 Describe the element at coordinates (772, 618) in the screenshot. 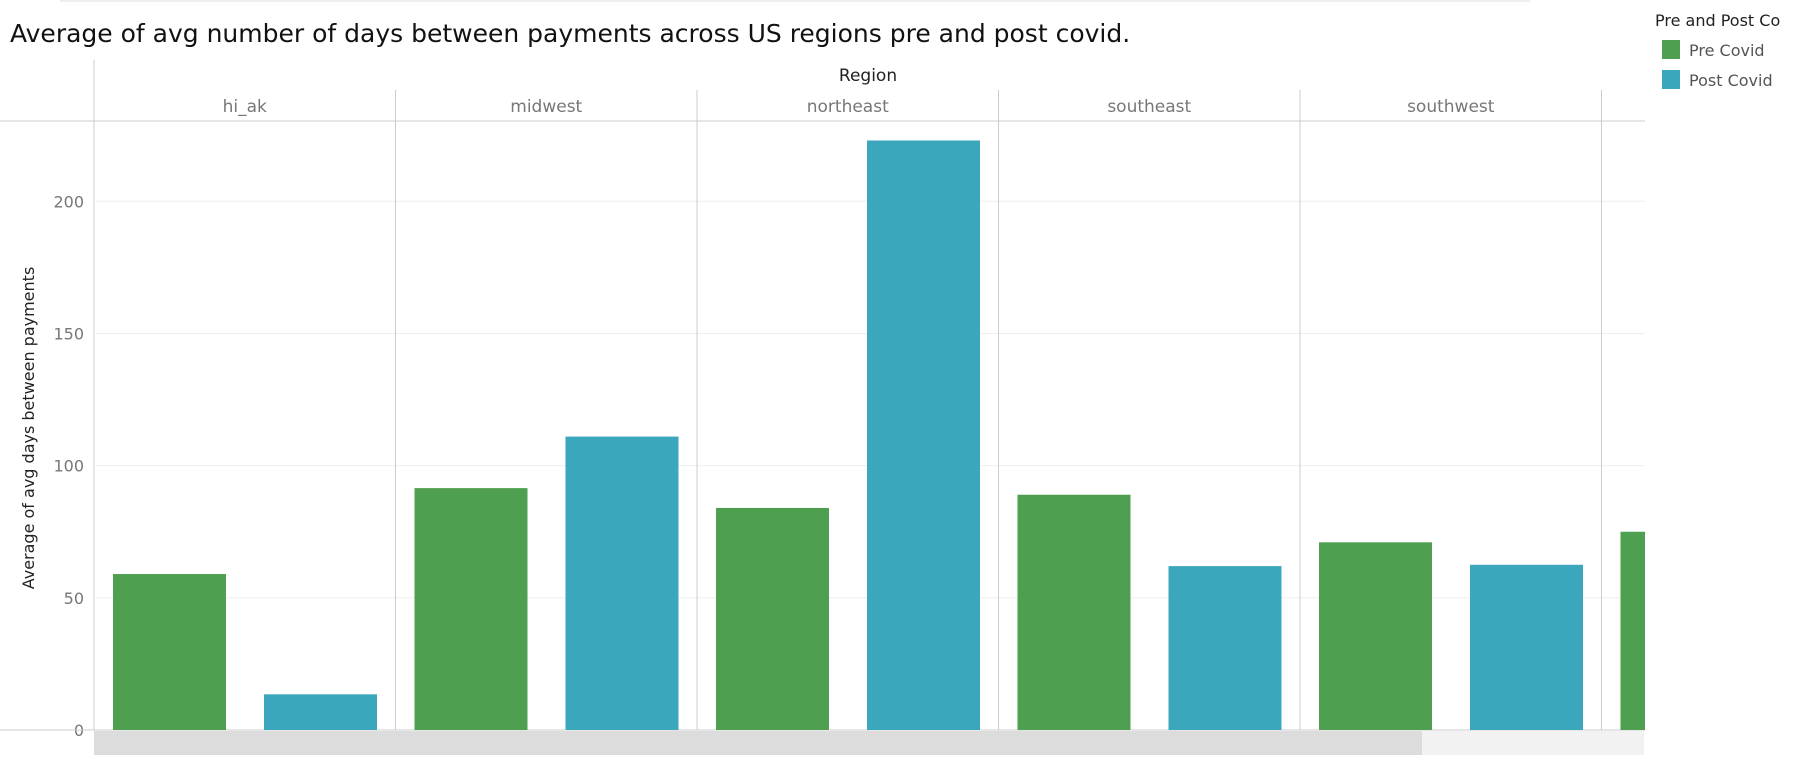

I see `bar-northeast-pre-covid` at that location.